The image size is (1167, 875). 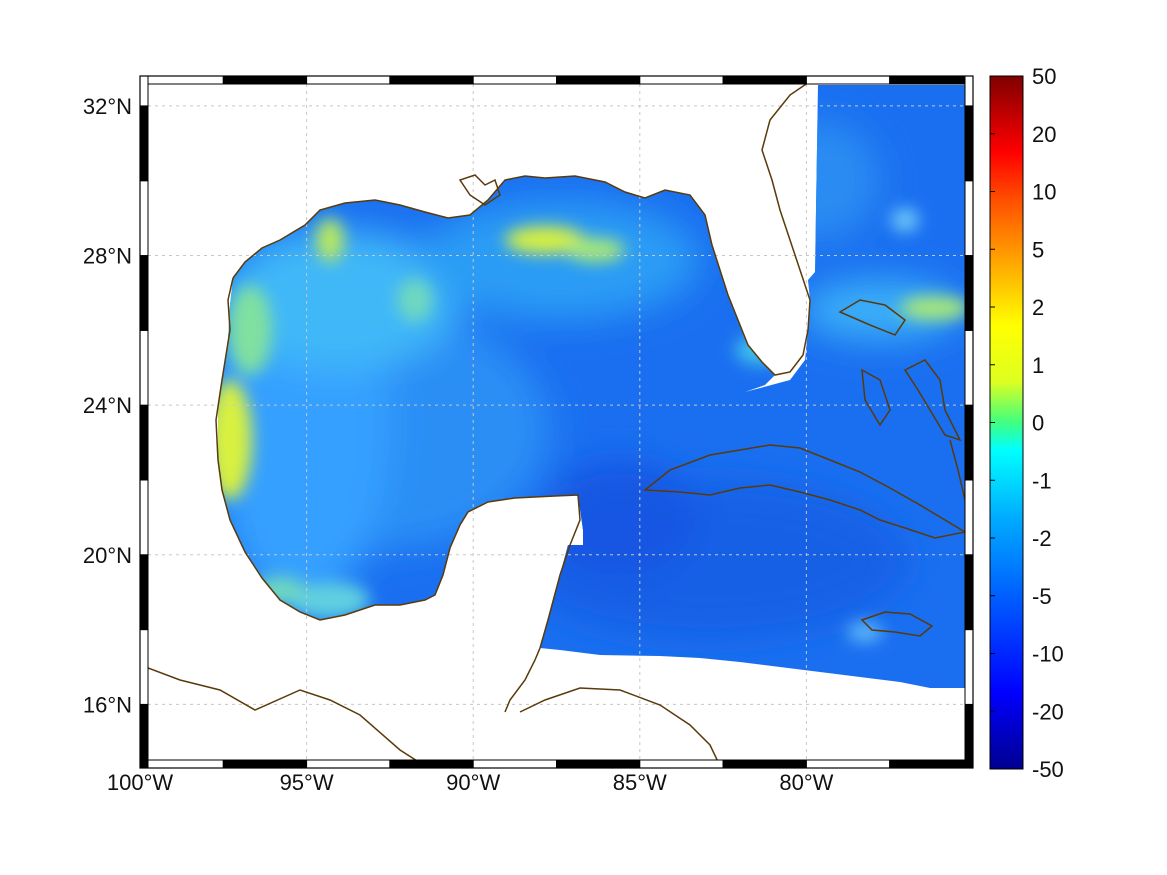 I want to click on colorbar-tick-label: -10, so click(x=1048, y=654).